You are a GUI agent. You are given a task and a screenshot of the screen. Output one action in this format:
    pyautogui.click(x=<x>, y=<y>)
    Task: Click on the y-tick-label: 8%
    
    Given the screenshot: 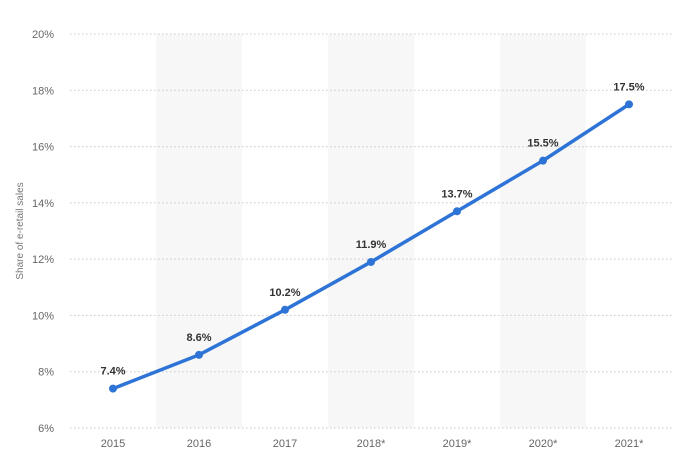 What is the action you would take?
    pyautogui.click(x=46, y=373)
    